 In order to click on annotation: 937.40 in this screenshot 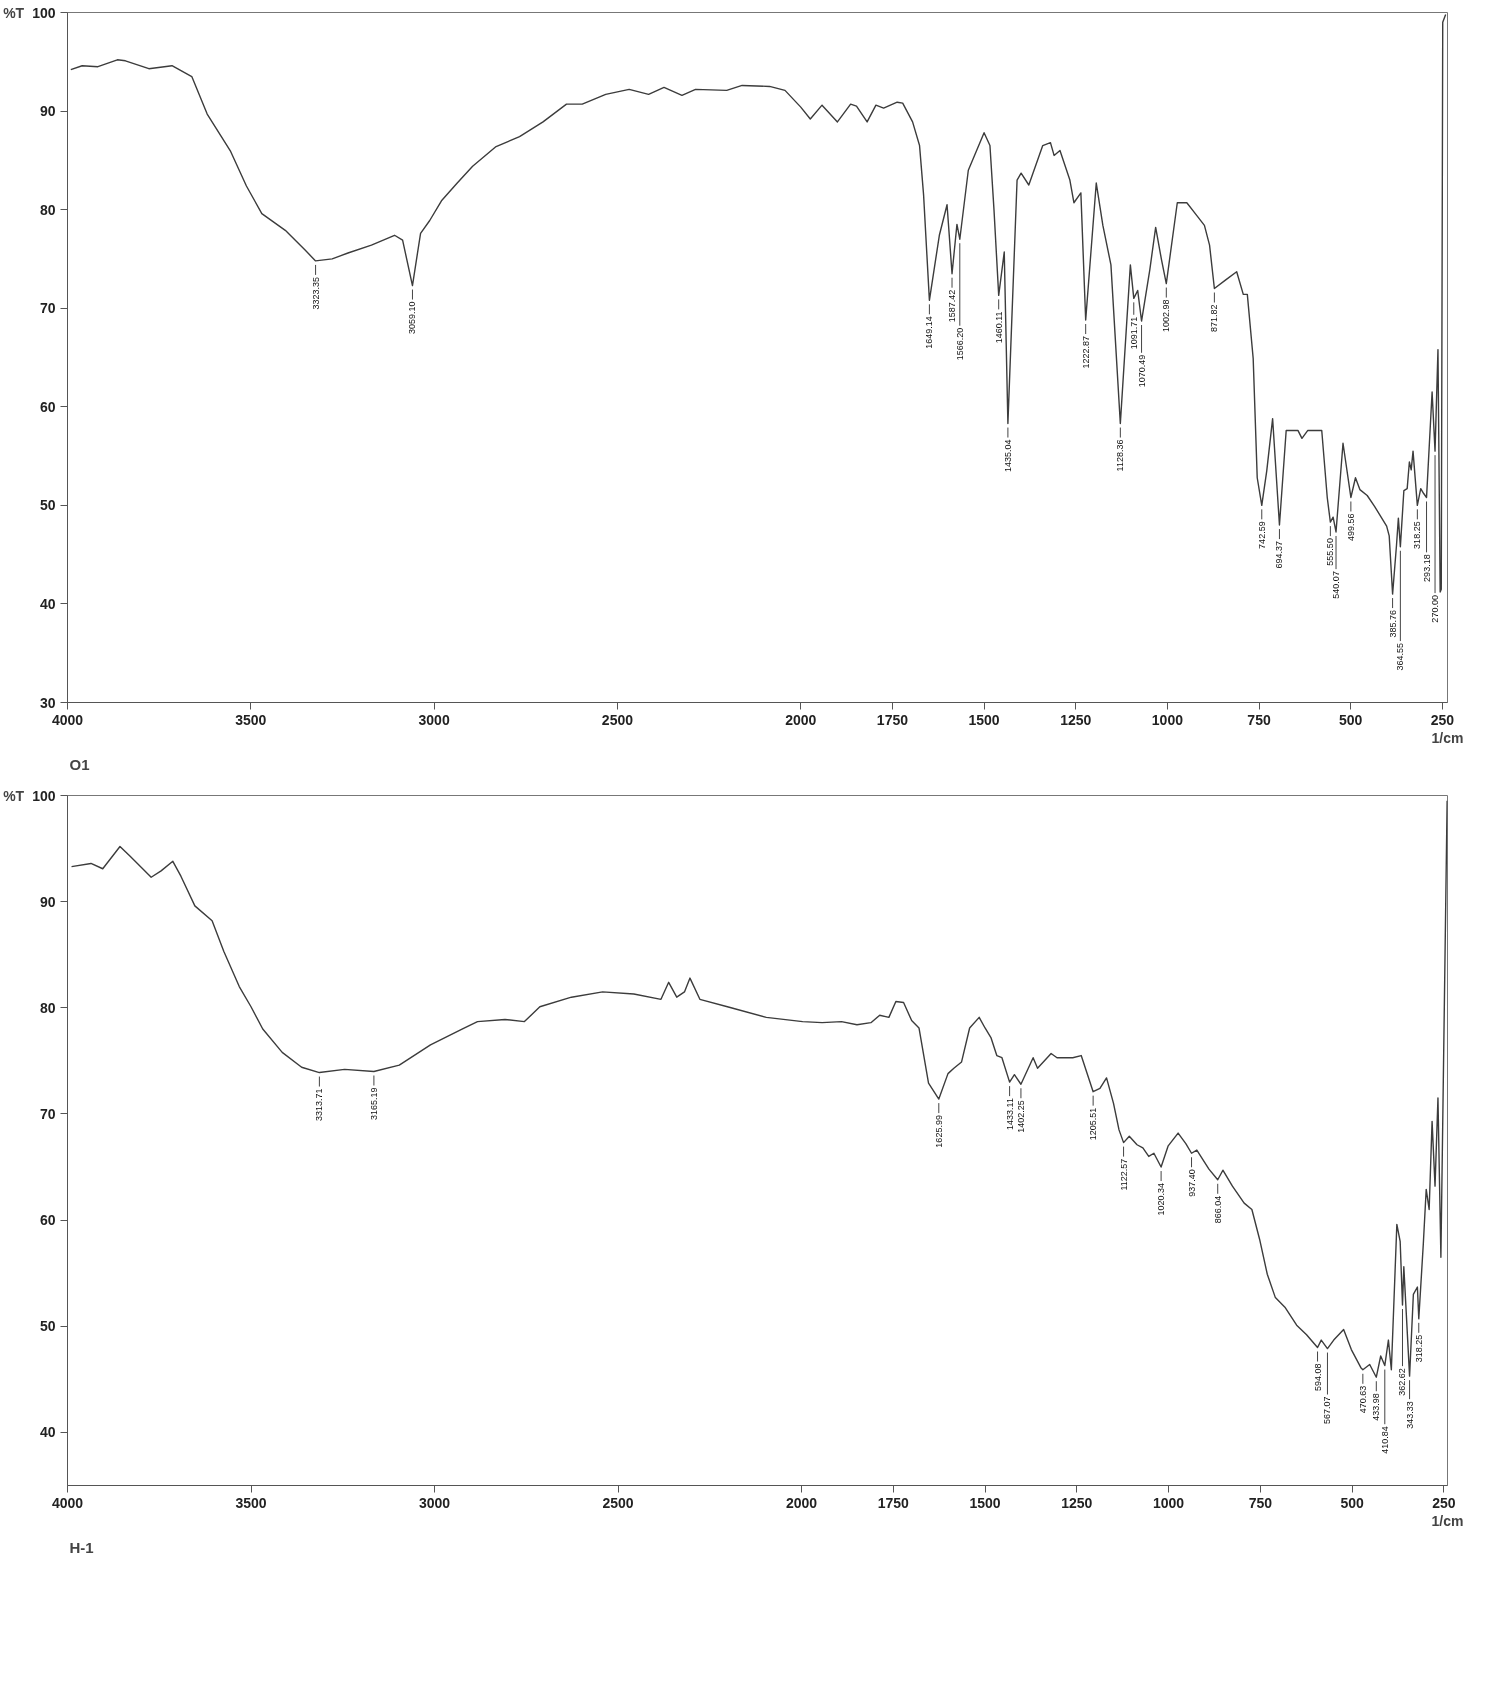, I will do `click(1191, 1183)`.